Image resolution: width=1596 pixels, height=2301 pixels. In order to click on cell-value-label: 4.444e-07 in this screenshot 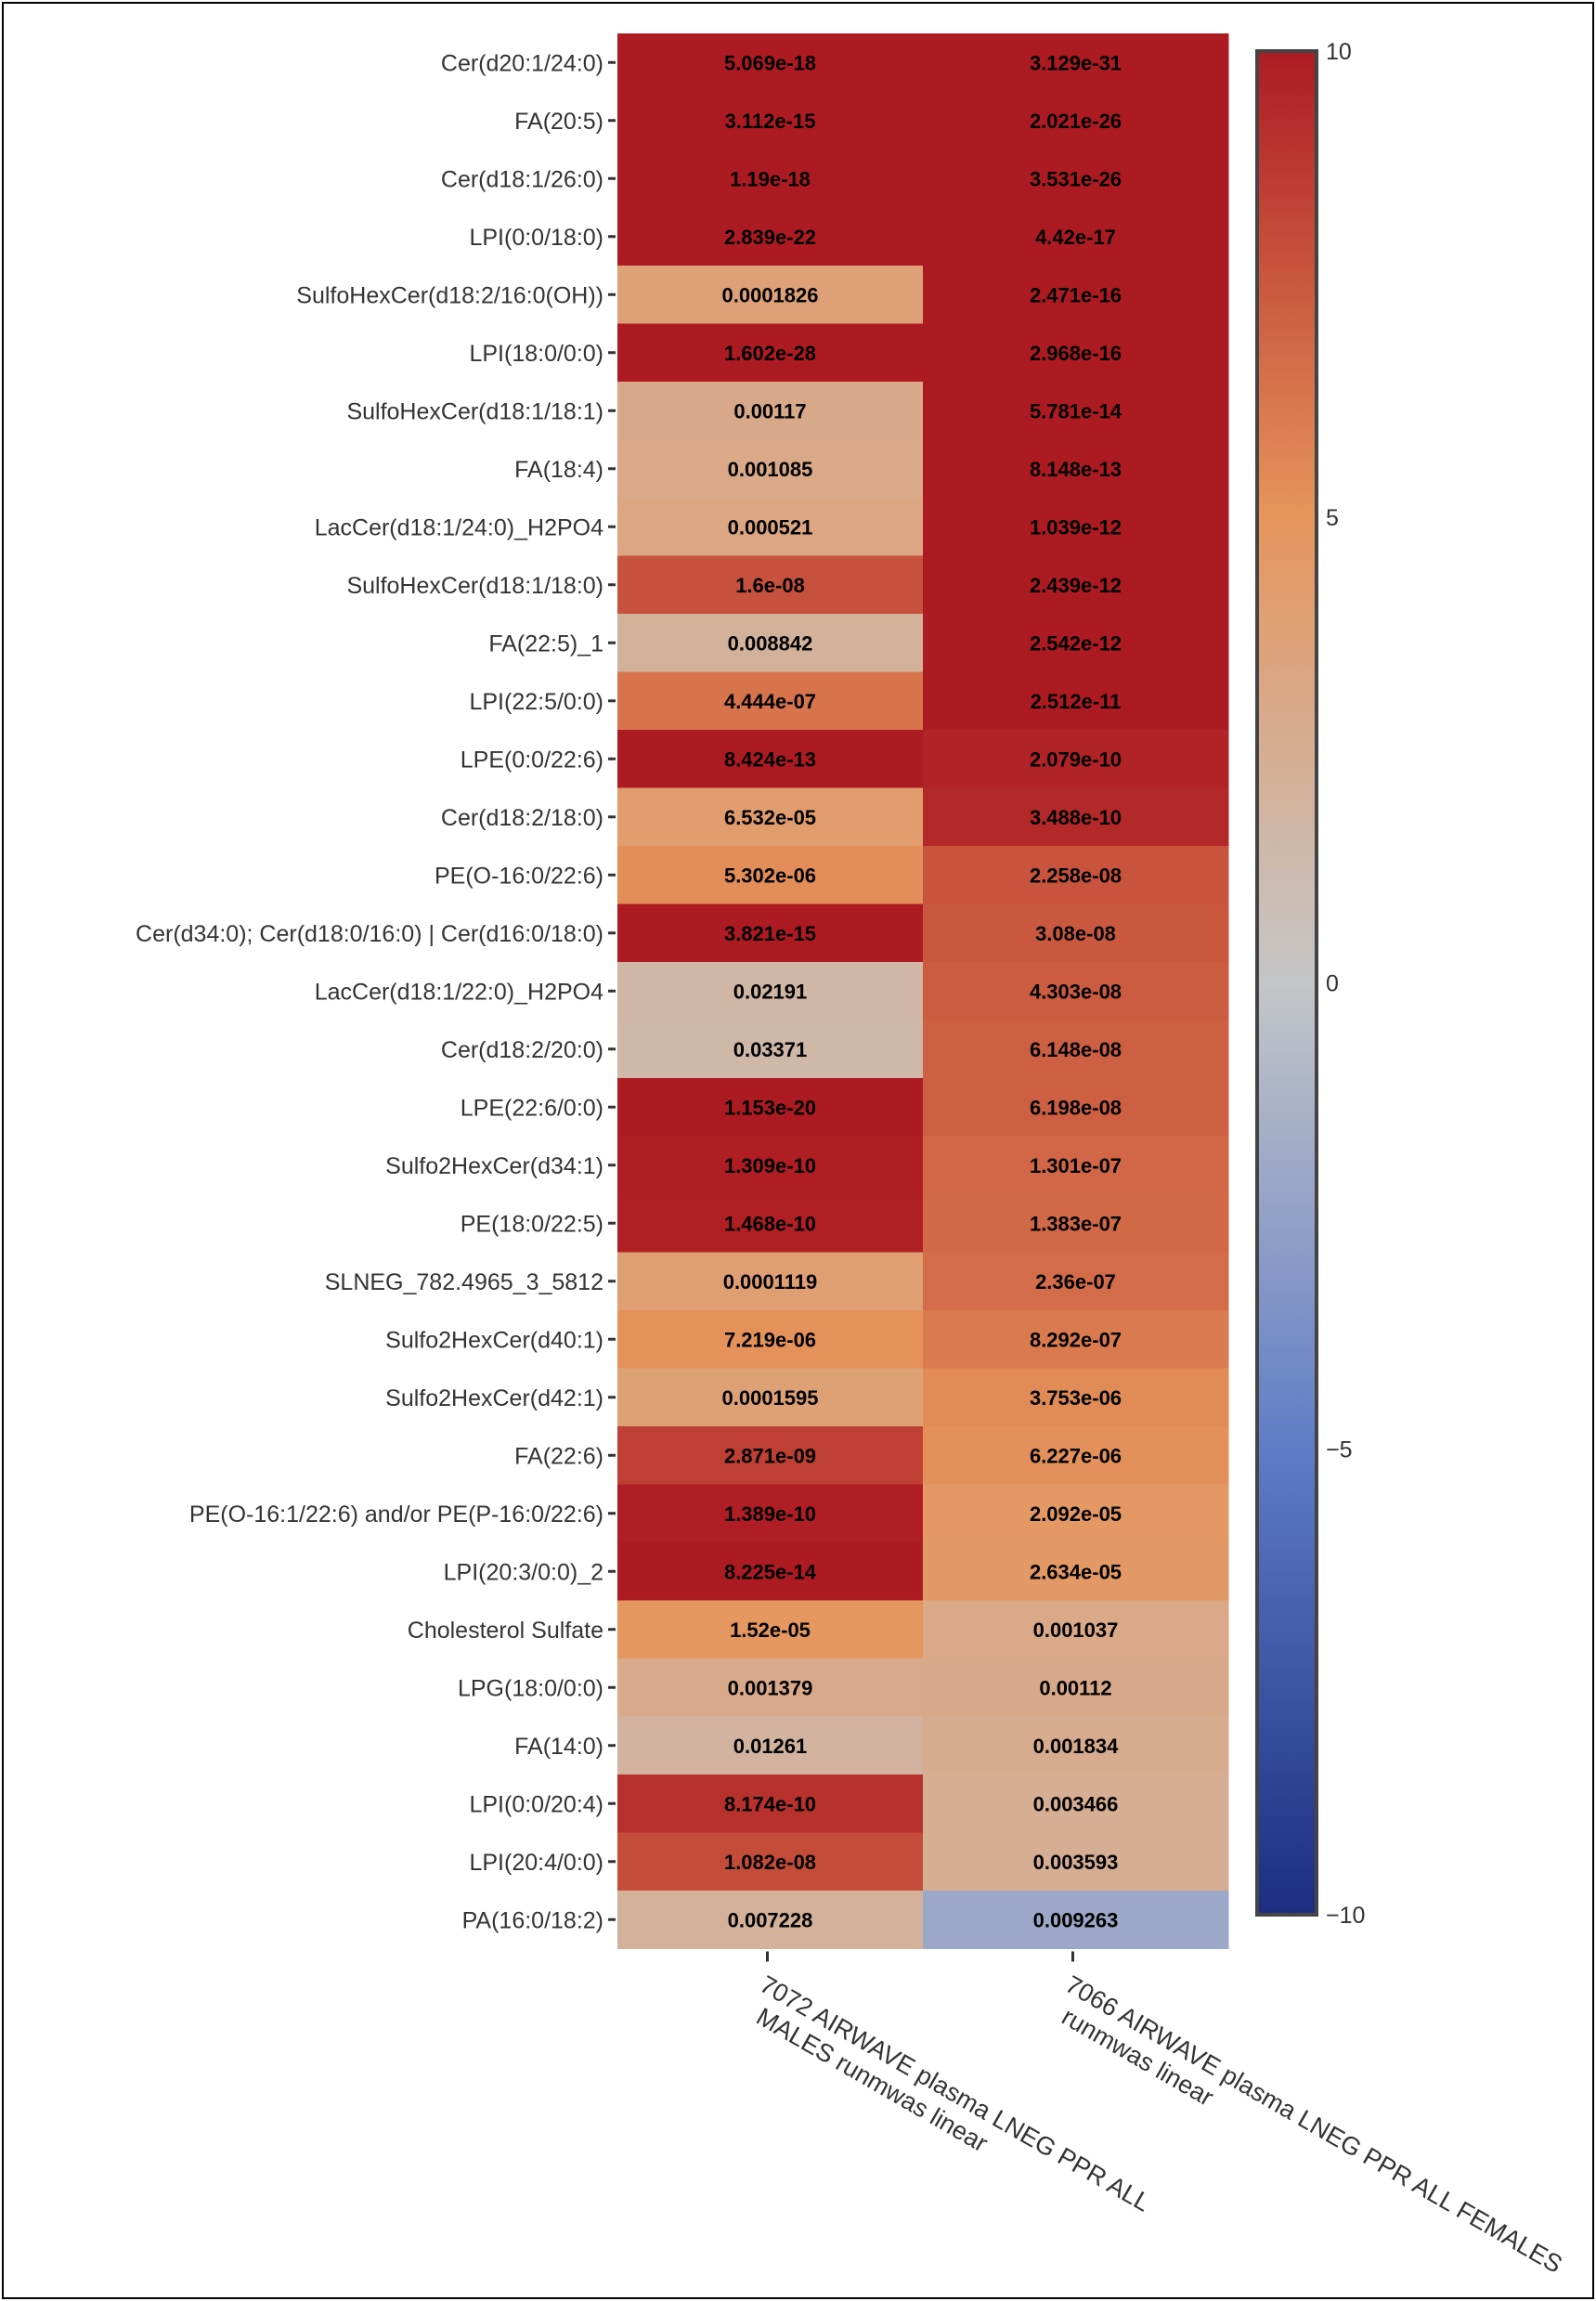, I will do `click(770, 701)`.